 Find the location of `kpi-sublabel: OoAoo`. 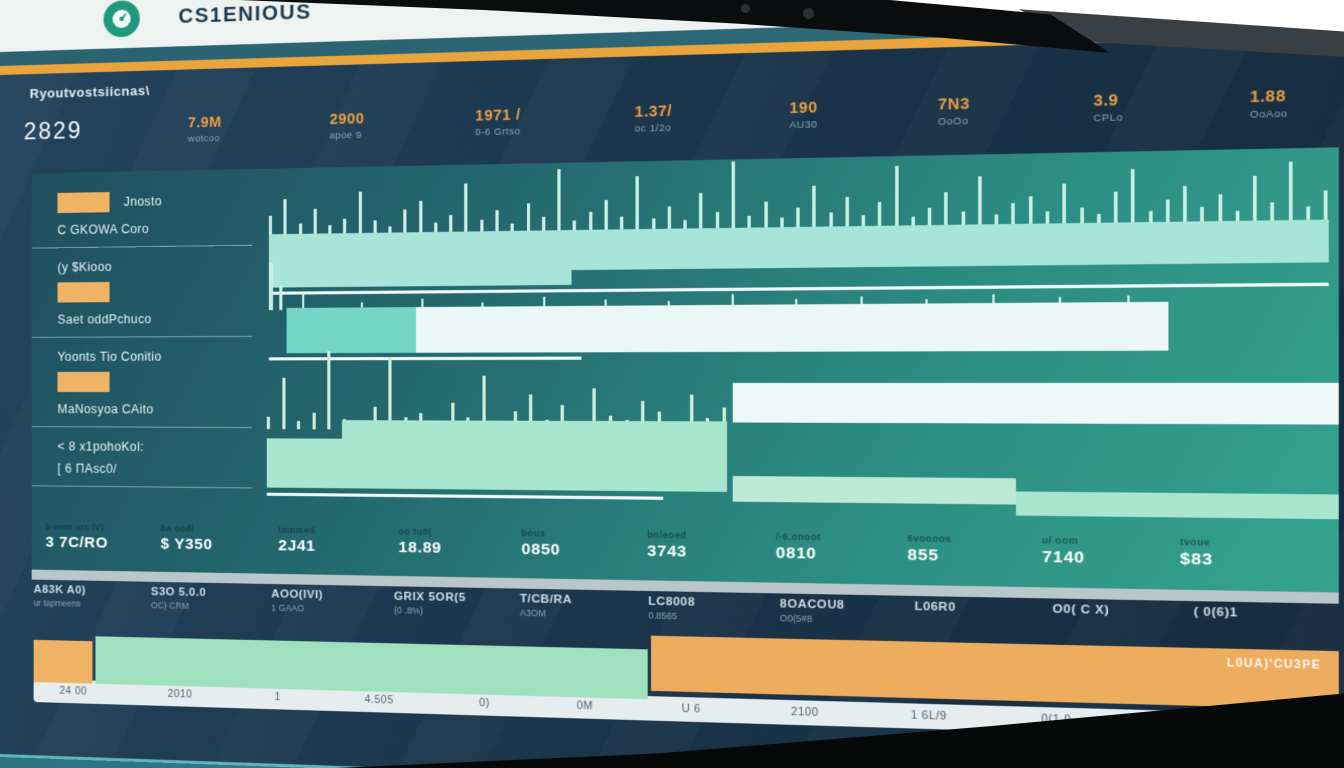

kpi-sublabel: OoAoo is located at coordinates (1268, 113).